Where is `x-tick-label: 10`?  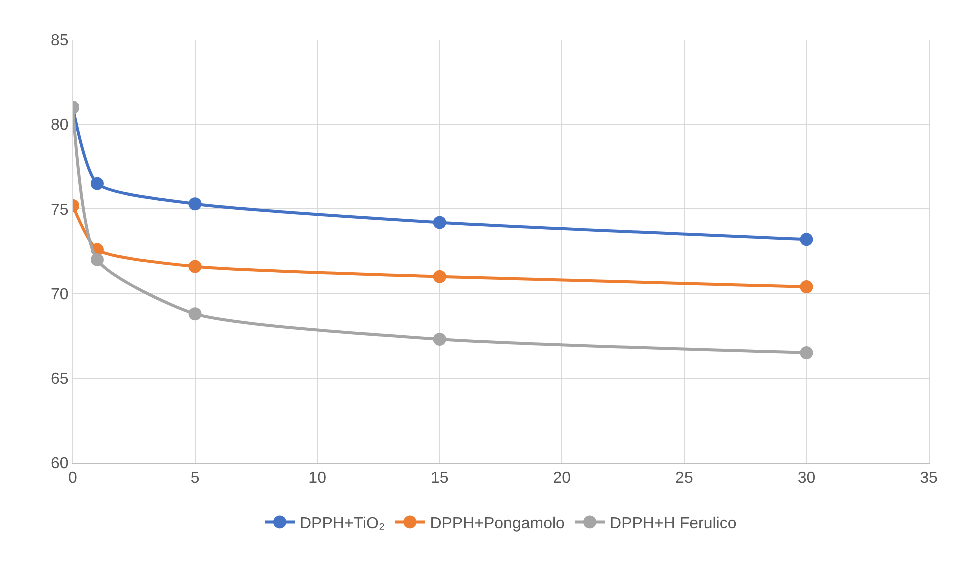
x-tick-label: 10 is located at coordinates (317, 479).